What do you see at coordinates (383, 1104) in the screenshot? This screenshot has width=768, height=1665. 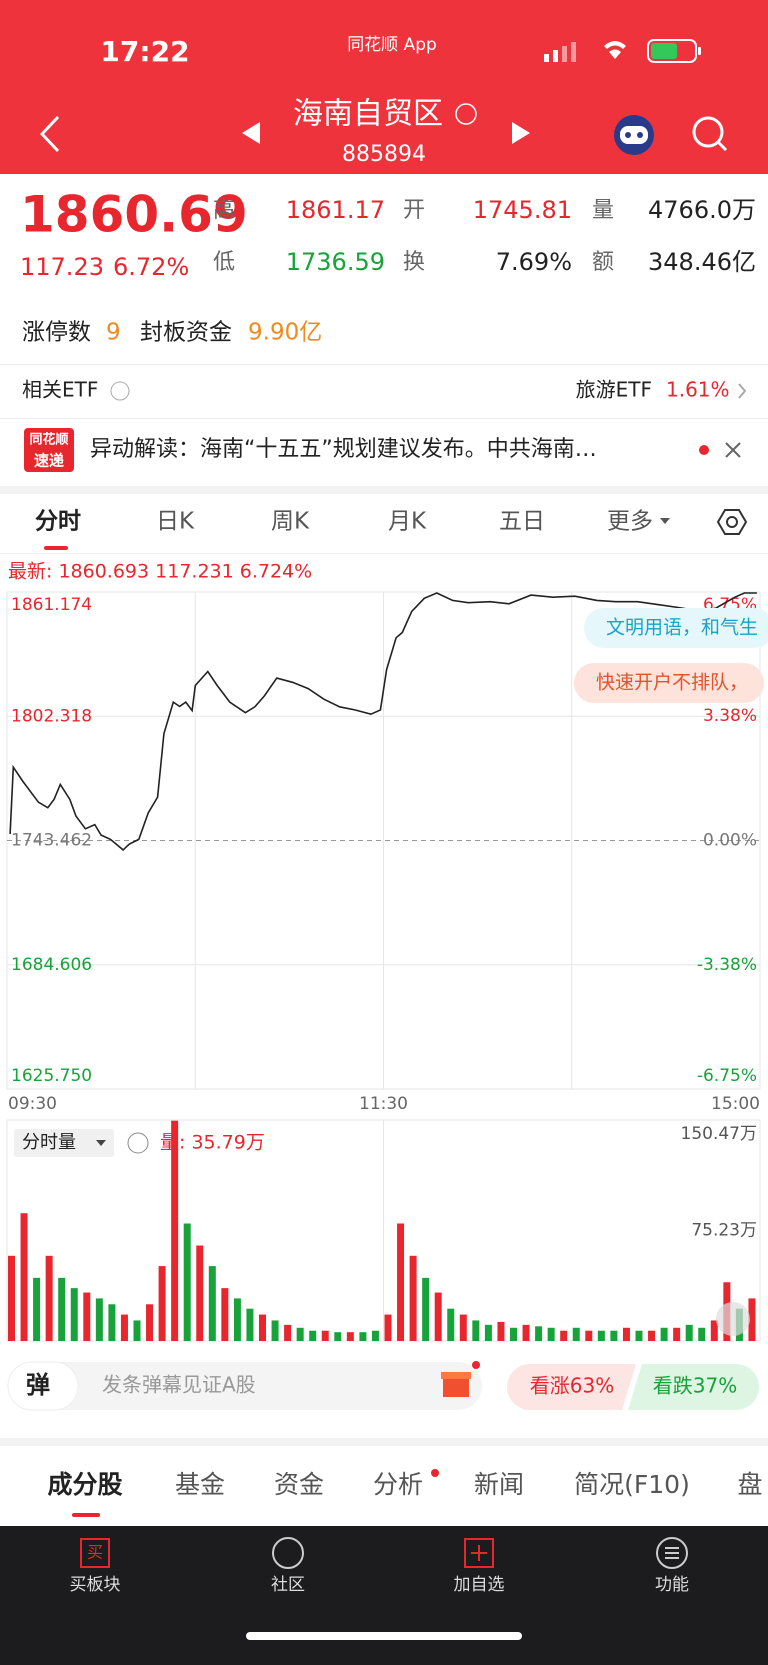 I see `x-tick-label: 11:30` at bounding box center [383, 1104].